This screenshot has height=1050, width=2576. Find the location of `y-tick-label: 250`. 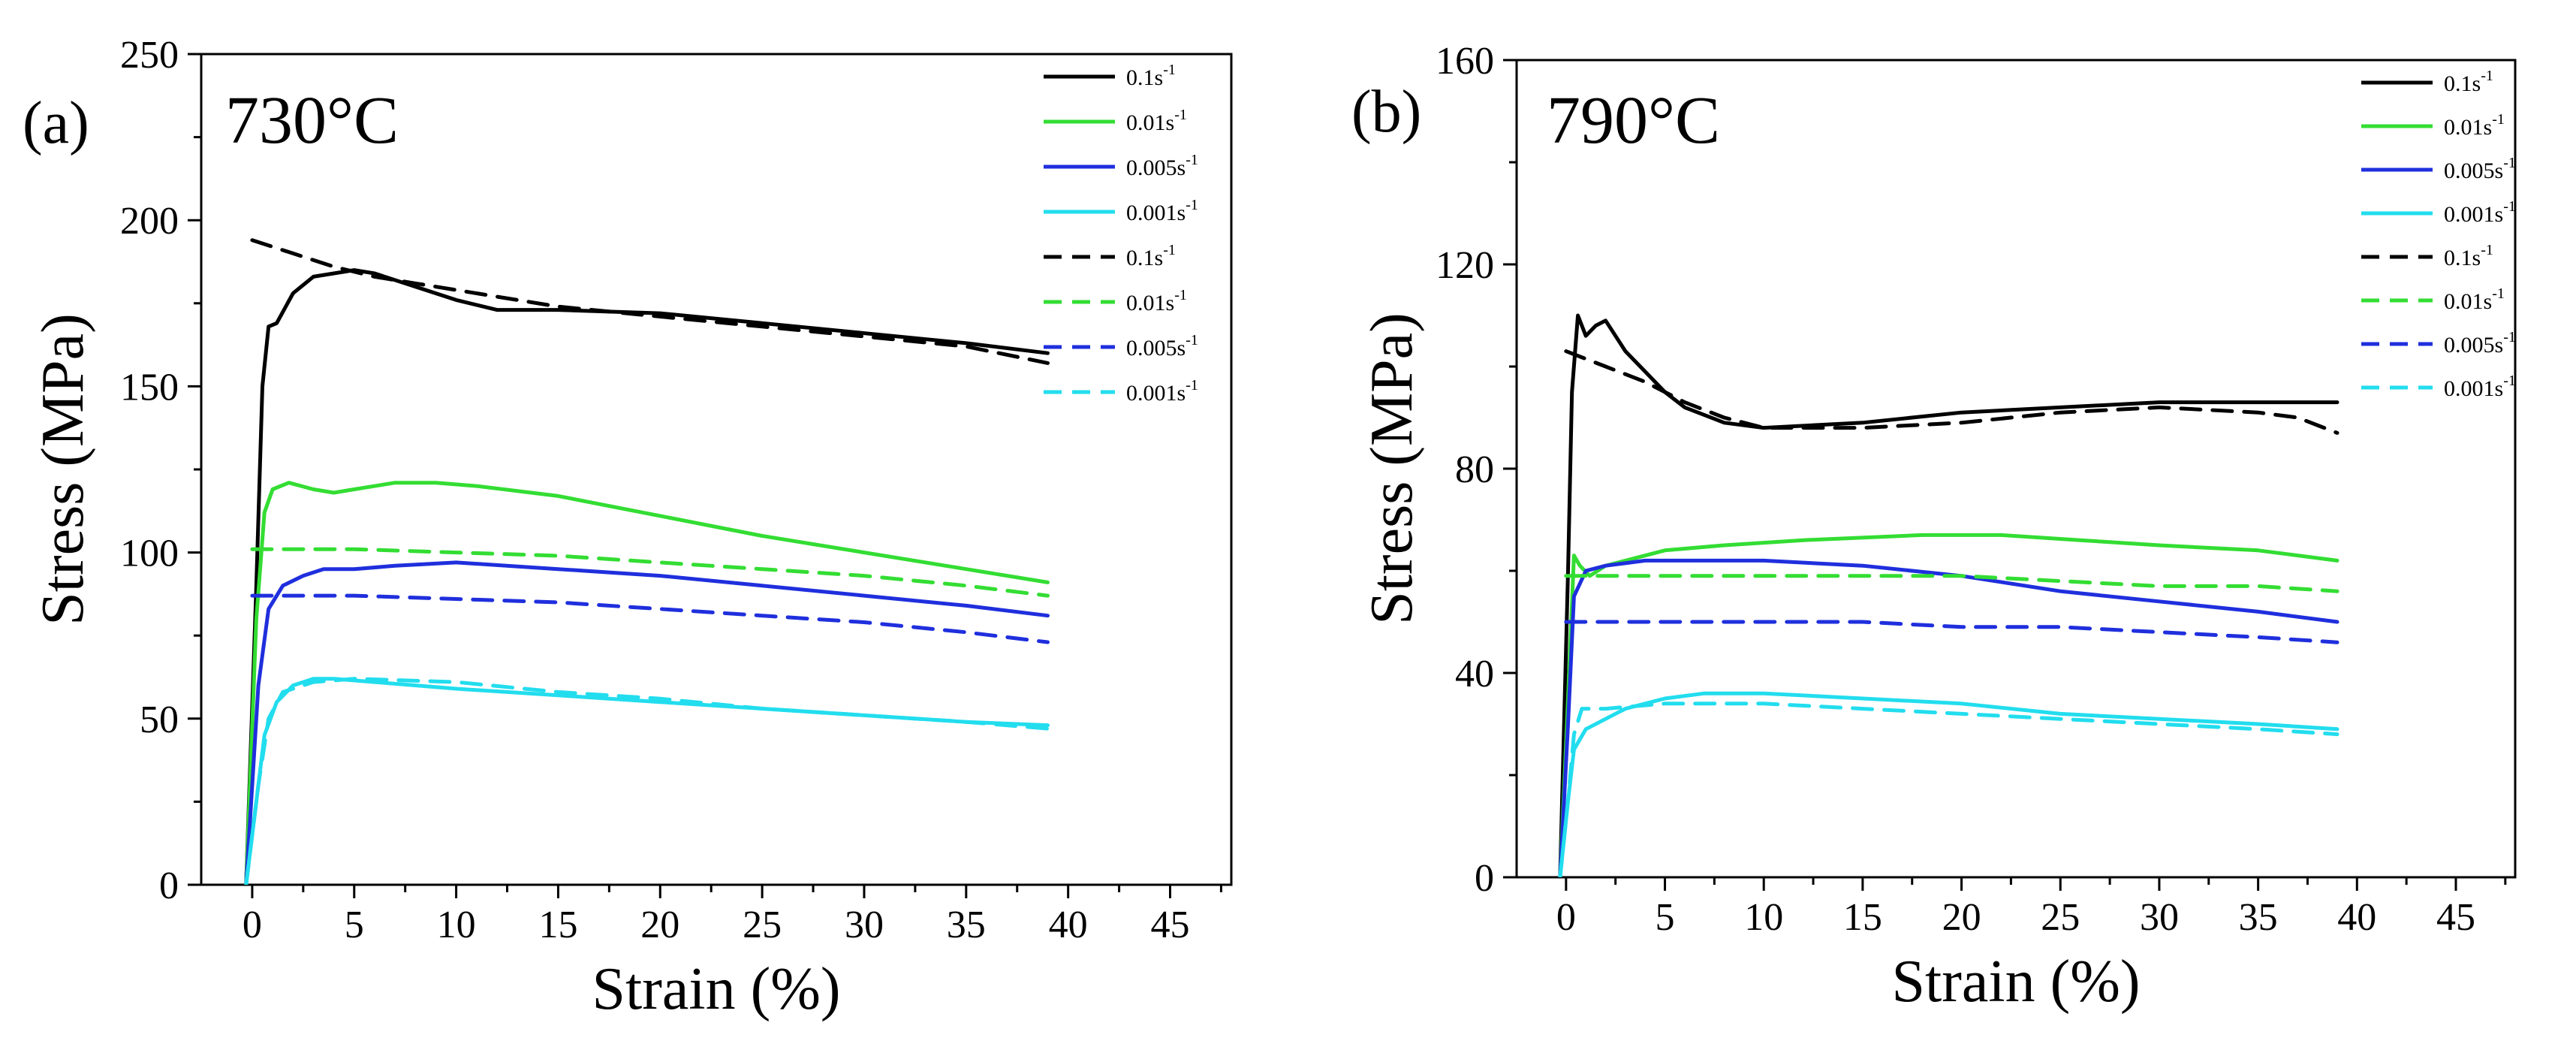

y-tick-label: 250 is located at coordinates (149, 55).